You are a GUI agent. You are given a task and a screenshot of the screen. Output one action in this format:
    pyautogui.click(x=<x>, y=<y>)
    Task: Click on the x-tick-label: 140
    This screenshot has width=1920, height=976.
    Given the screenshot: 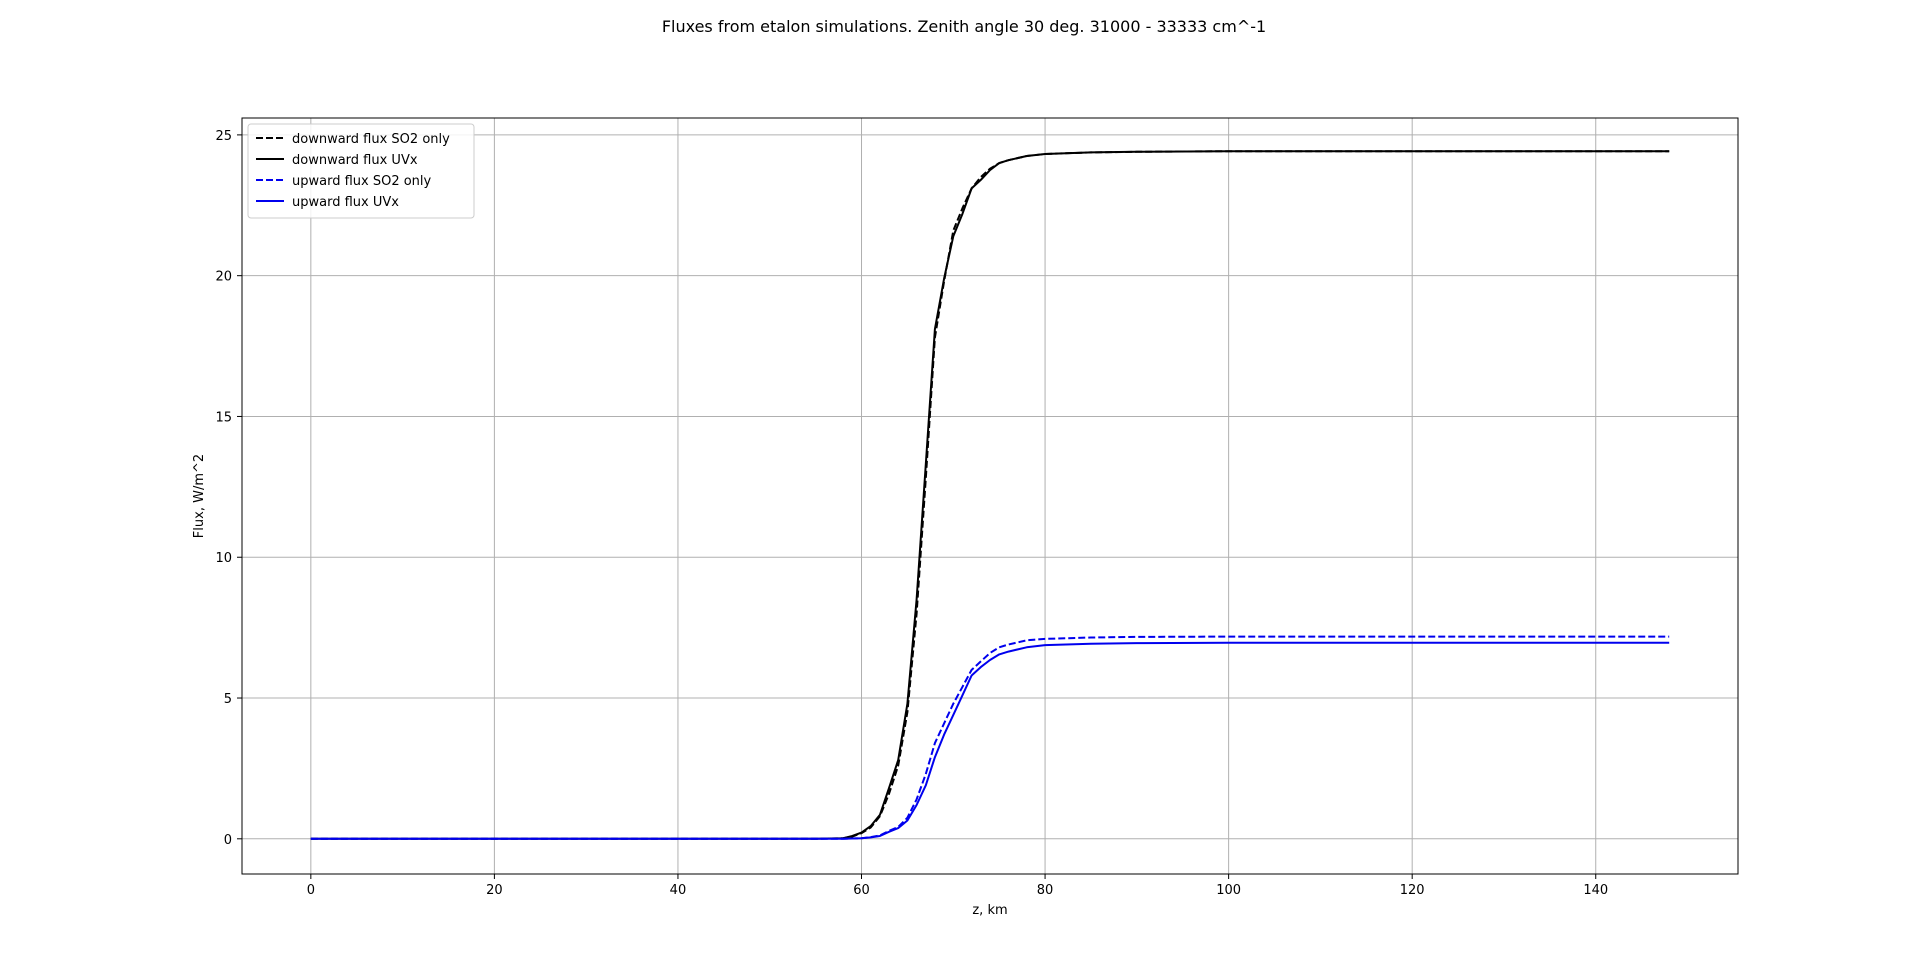 What is the action you would take?
    pyautogui.click(x=1595, y=890)
    